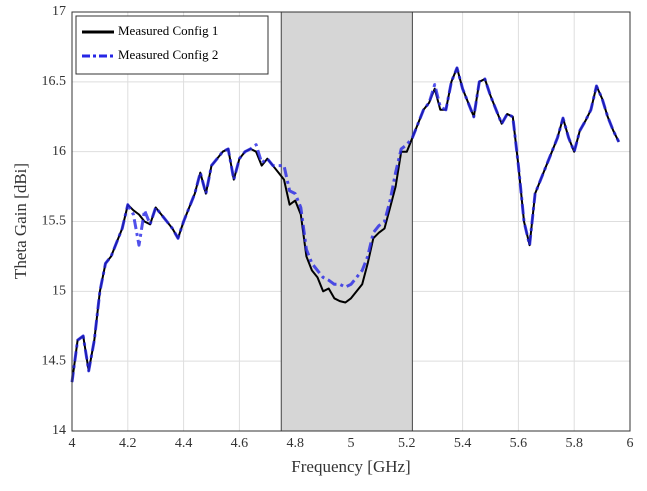 This screenshot has width=647, height=491. I want to click on x-axis-label: Frequency [GHz], so click(350, 466).